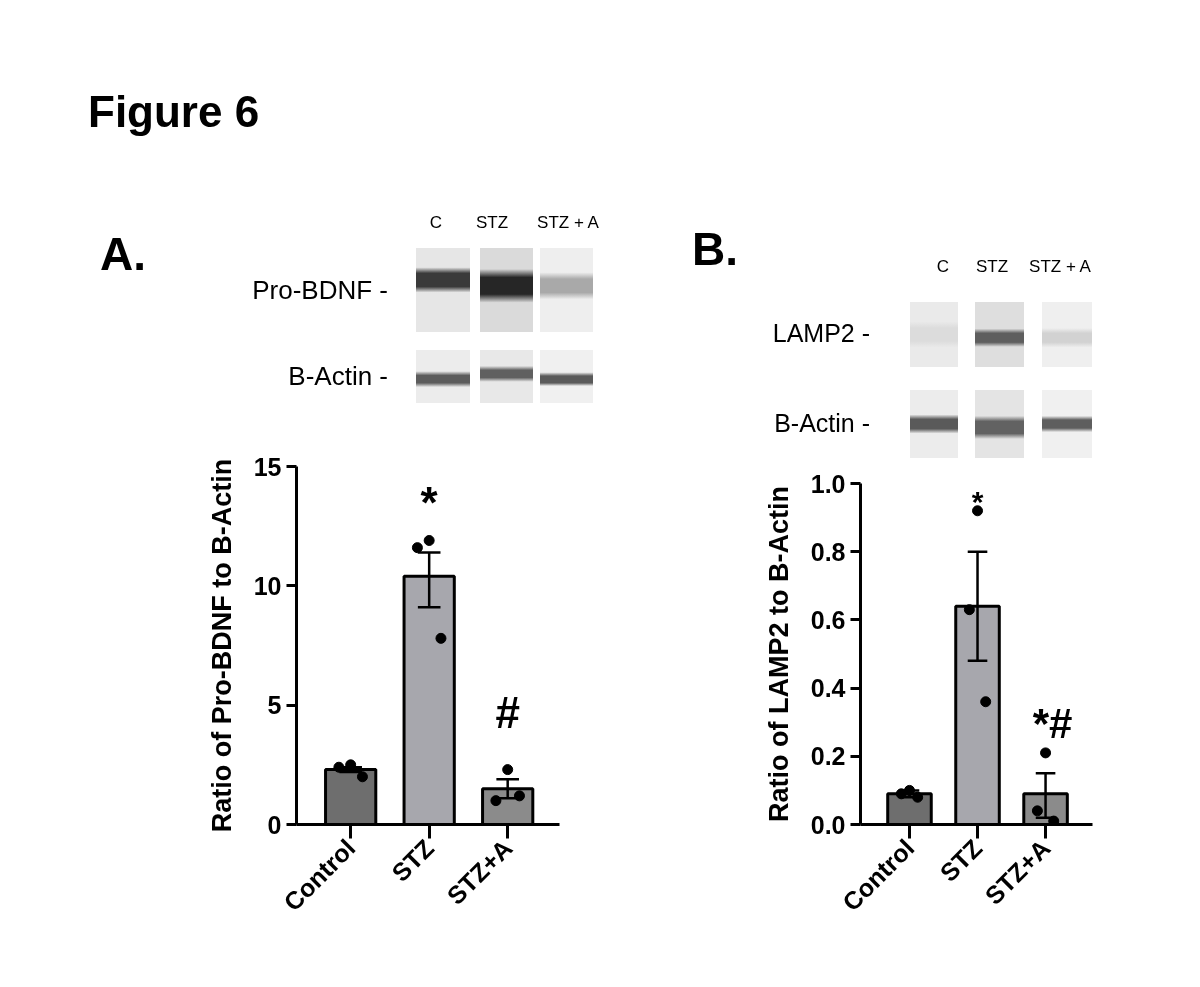 The height and width of the screenshot is (987, 1200). I want to click on annotation: #, so click(507, 713).